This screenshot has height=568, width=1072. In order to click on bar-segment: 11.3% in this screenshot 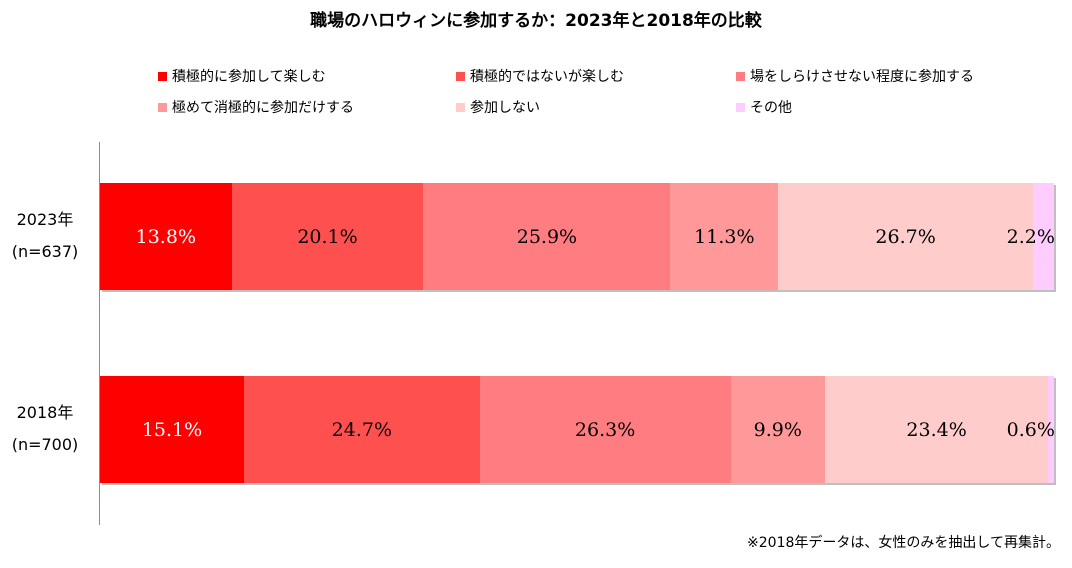, I will do `click(724, 236)`.